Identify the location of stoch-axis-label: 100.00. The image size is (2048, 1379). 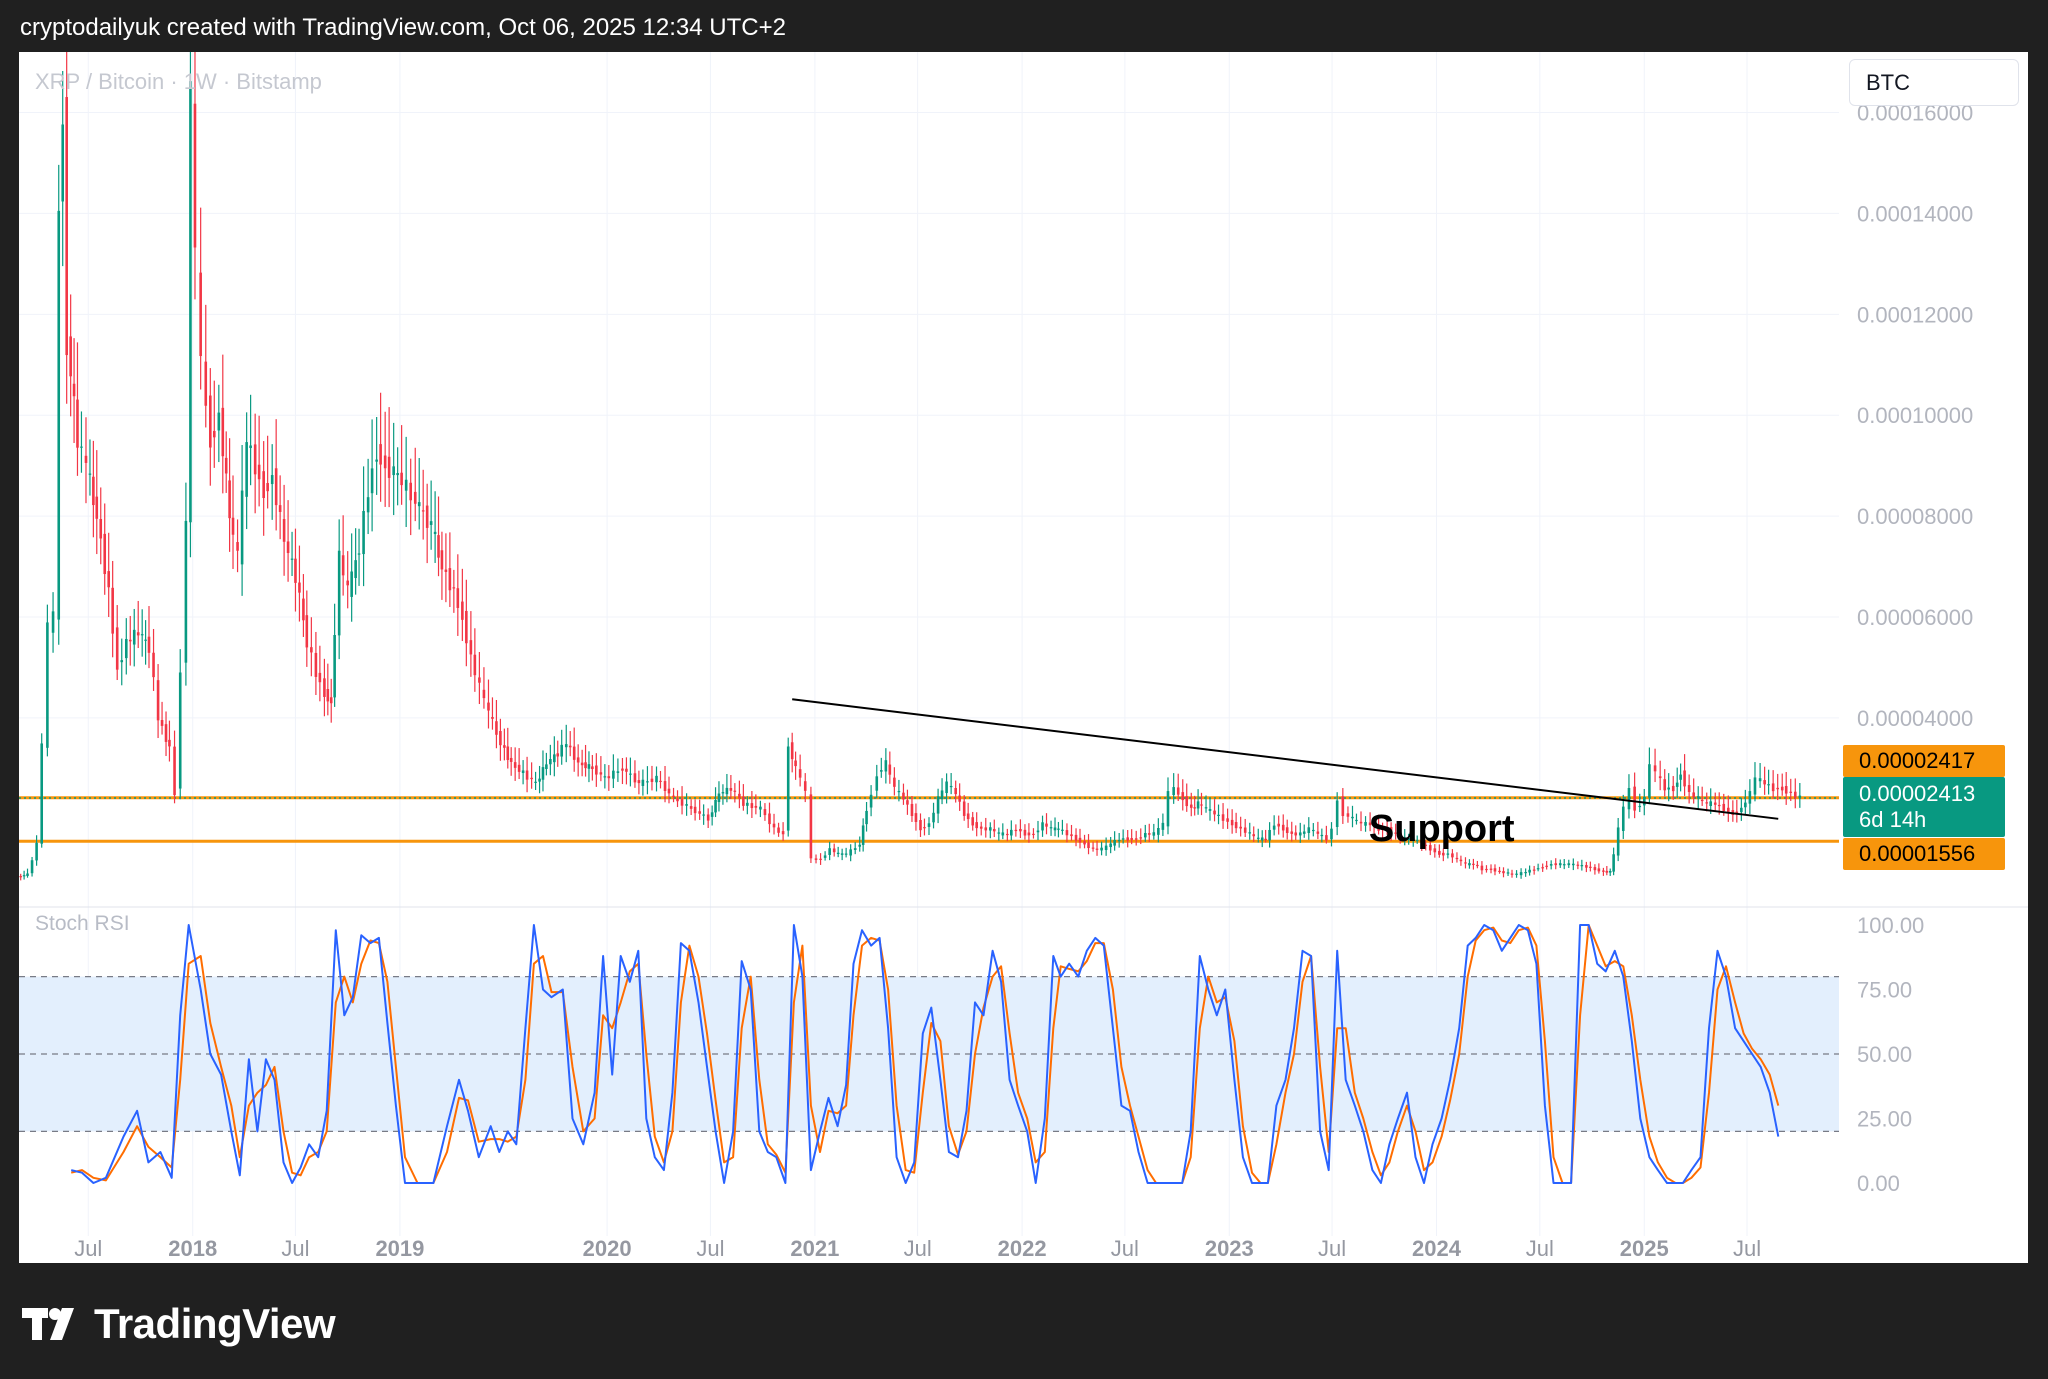
(1890, 925).